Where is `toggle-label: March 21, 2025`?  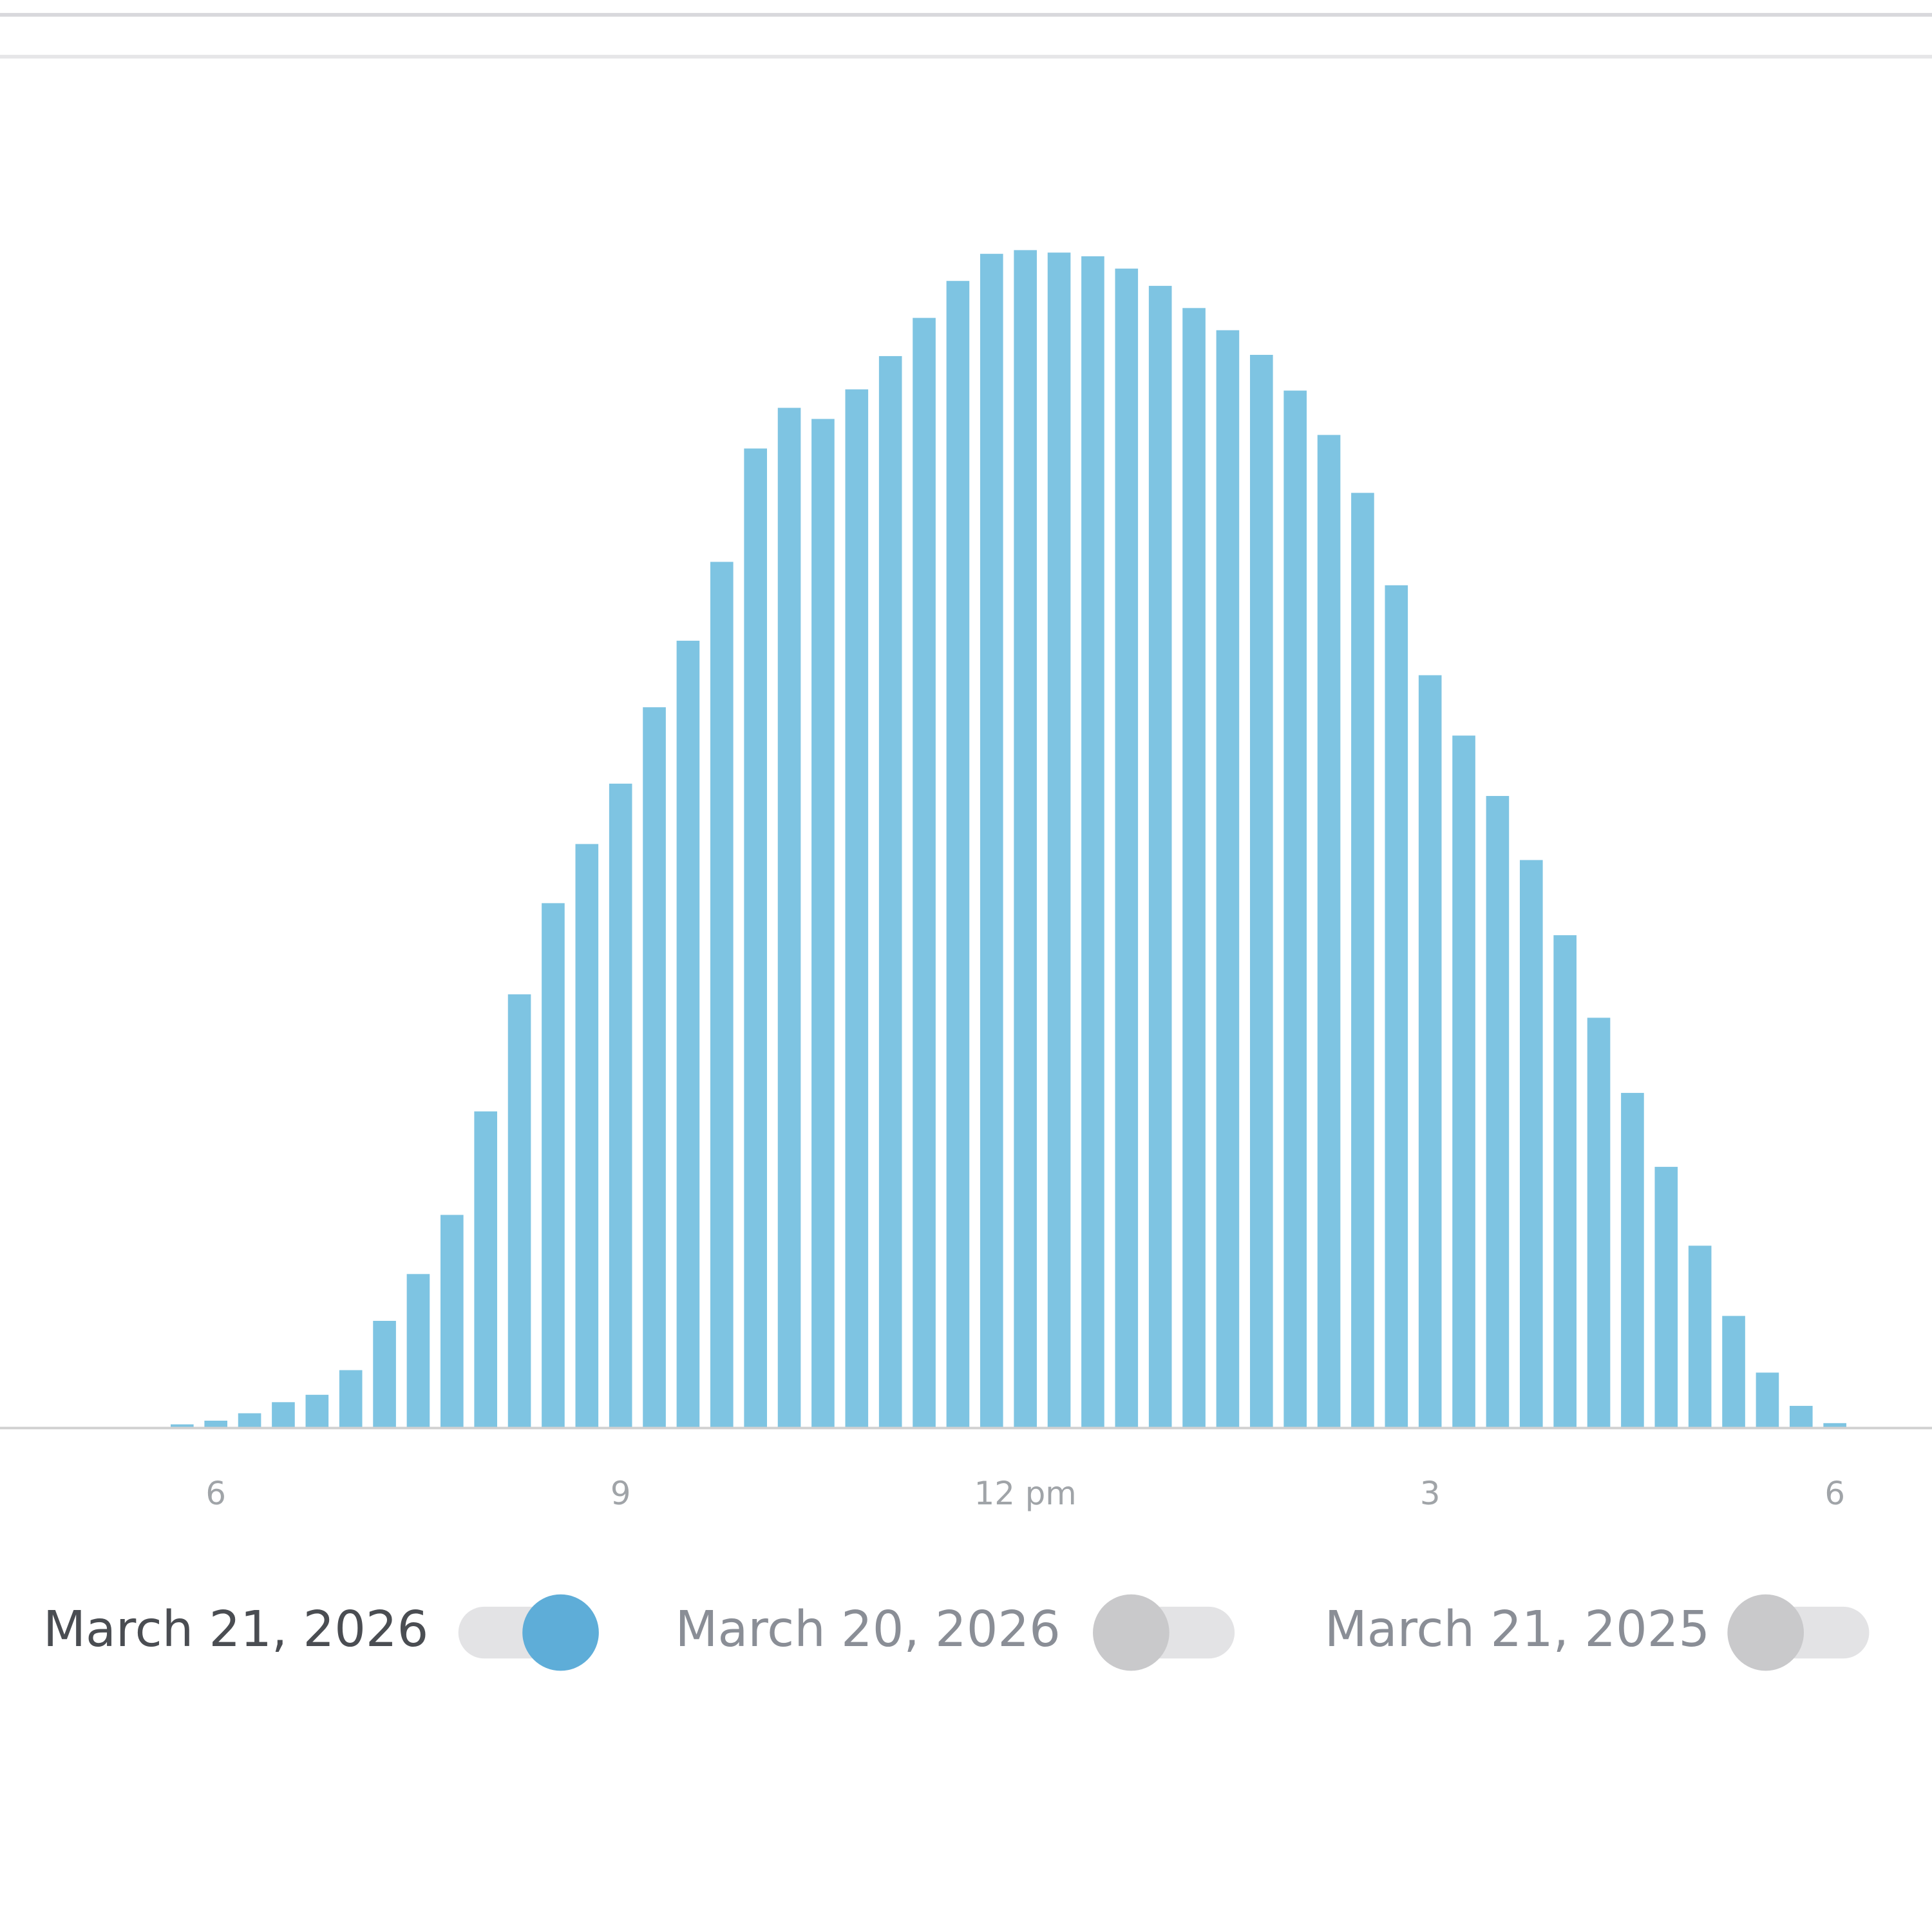
toggle-label: March 21, 2025 is located at coordinates (1517, 1630).